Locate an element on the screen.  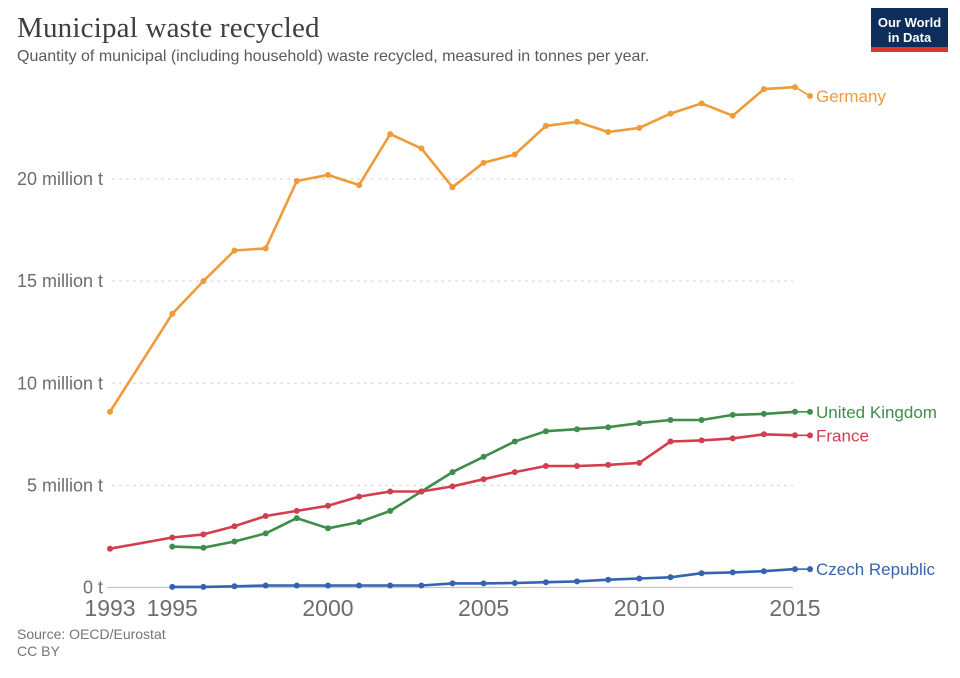
series-point-france-2014 is located at coordinates (763, 434).